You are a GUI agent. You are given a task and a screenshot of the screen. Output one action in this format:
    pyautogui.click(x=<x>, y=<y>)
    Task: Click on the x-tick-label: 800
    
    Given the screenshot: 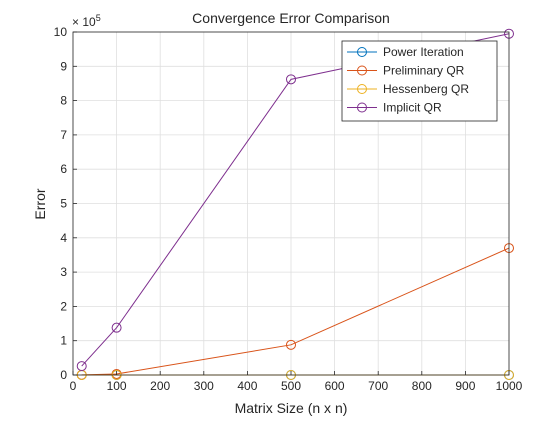 What is the action you would take?
    pyautogui.click(x=422, y=386)
    